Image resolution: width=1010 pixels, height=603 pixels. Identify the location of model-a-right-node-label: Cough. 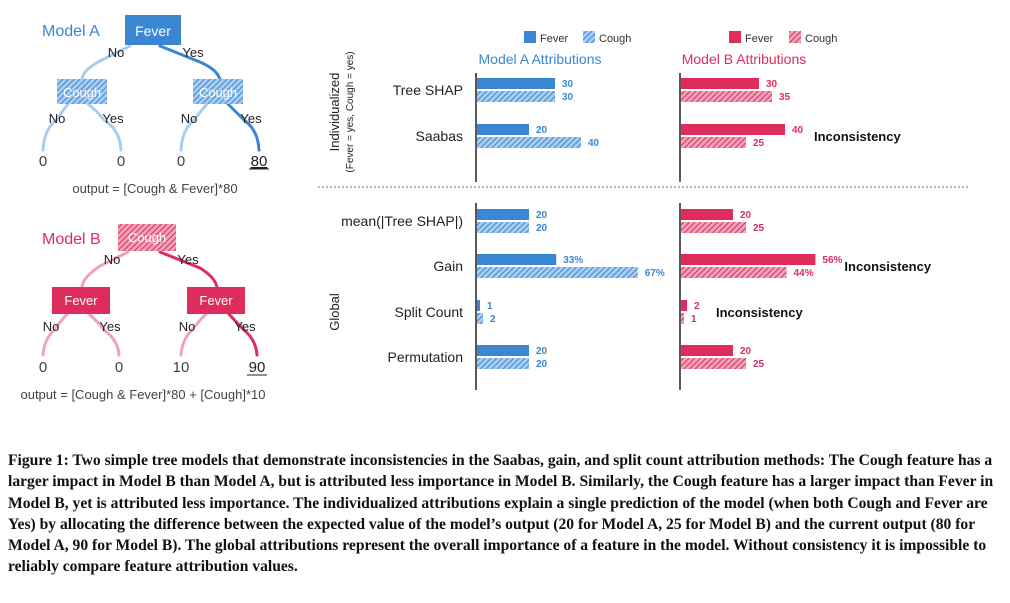
(218, 92).